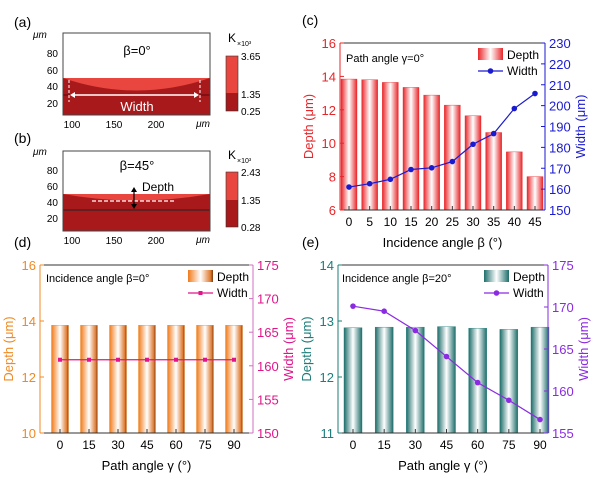 The image size is (600, 484). I want to click on y-tick-label: 12, so click(327, 377).